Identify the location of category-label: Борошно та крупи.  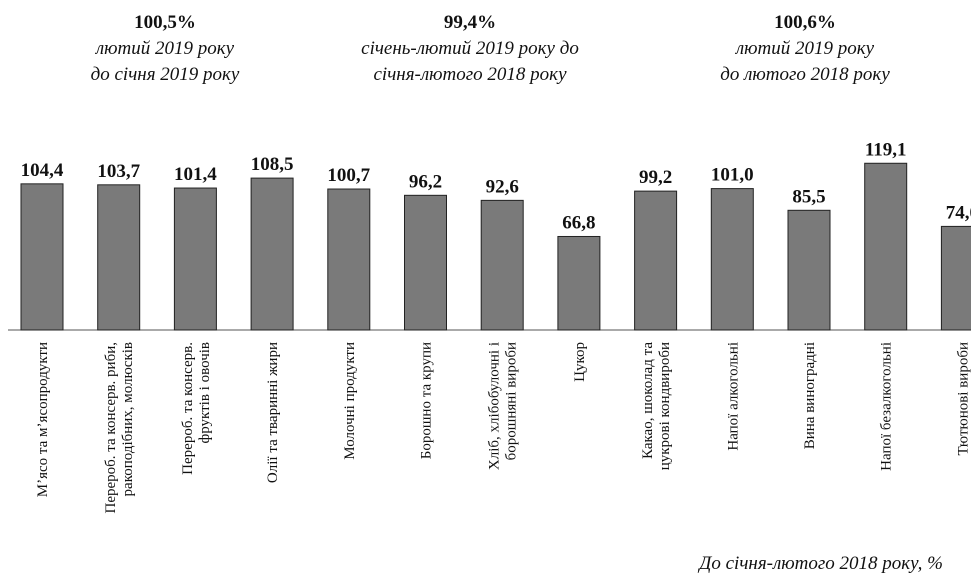
(427, 400).